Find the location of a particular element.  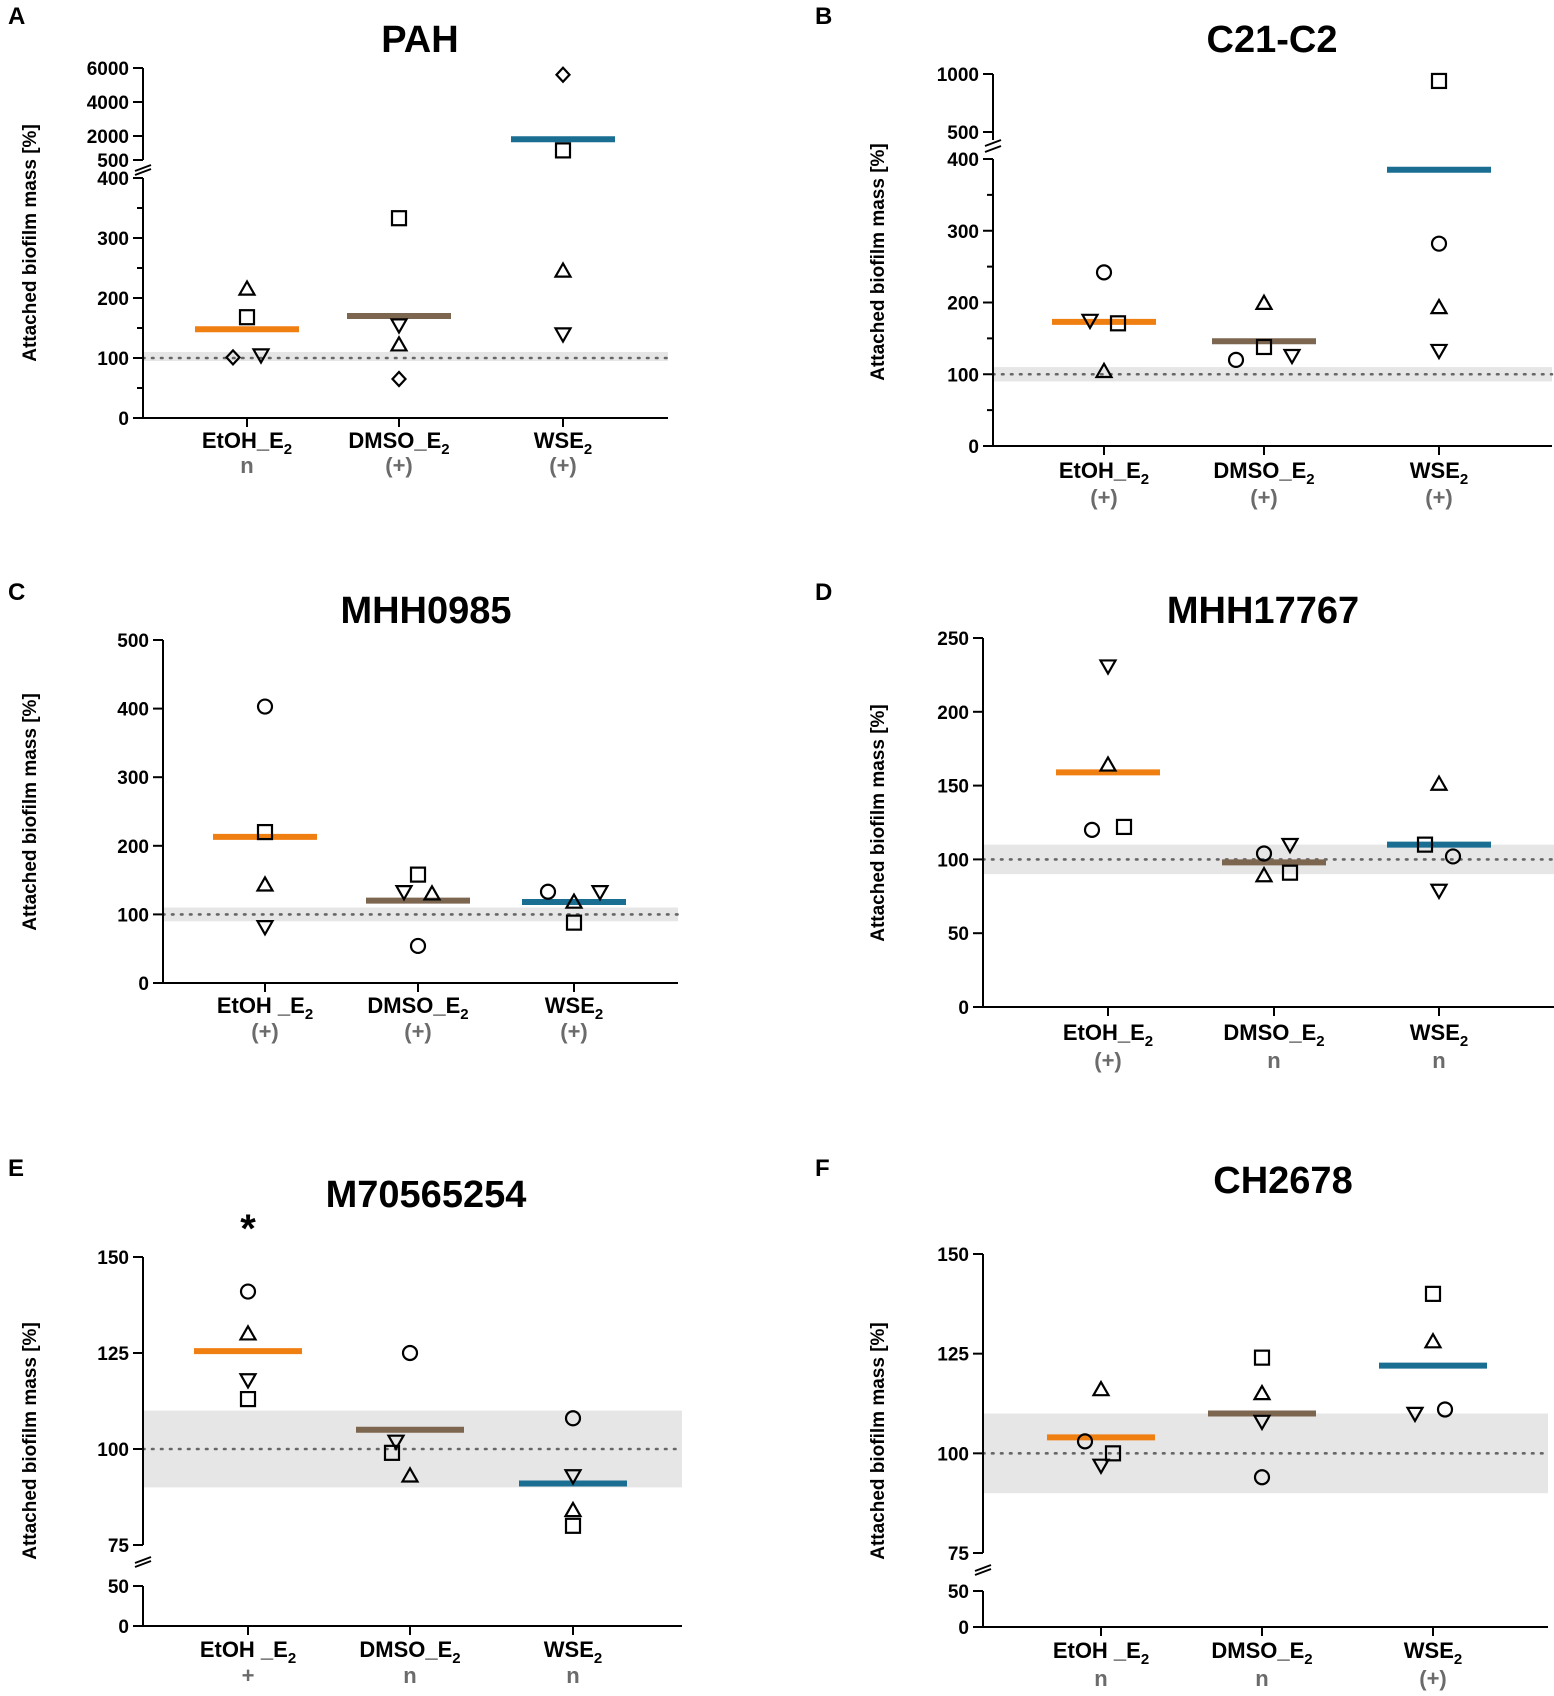

panel-e-y-tick-label: 100 is located at coordinates (113, 1450).